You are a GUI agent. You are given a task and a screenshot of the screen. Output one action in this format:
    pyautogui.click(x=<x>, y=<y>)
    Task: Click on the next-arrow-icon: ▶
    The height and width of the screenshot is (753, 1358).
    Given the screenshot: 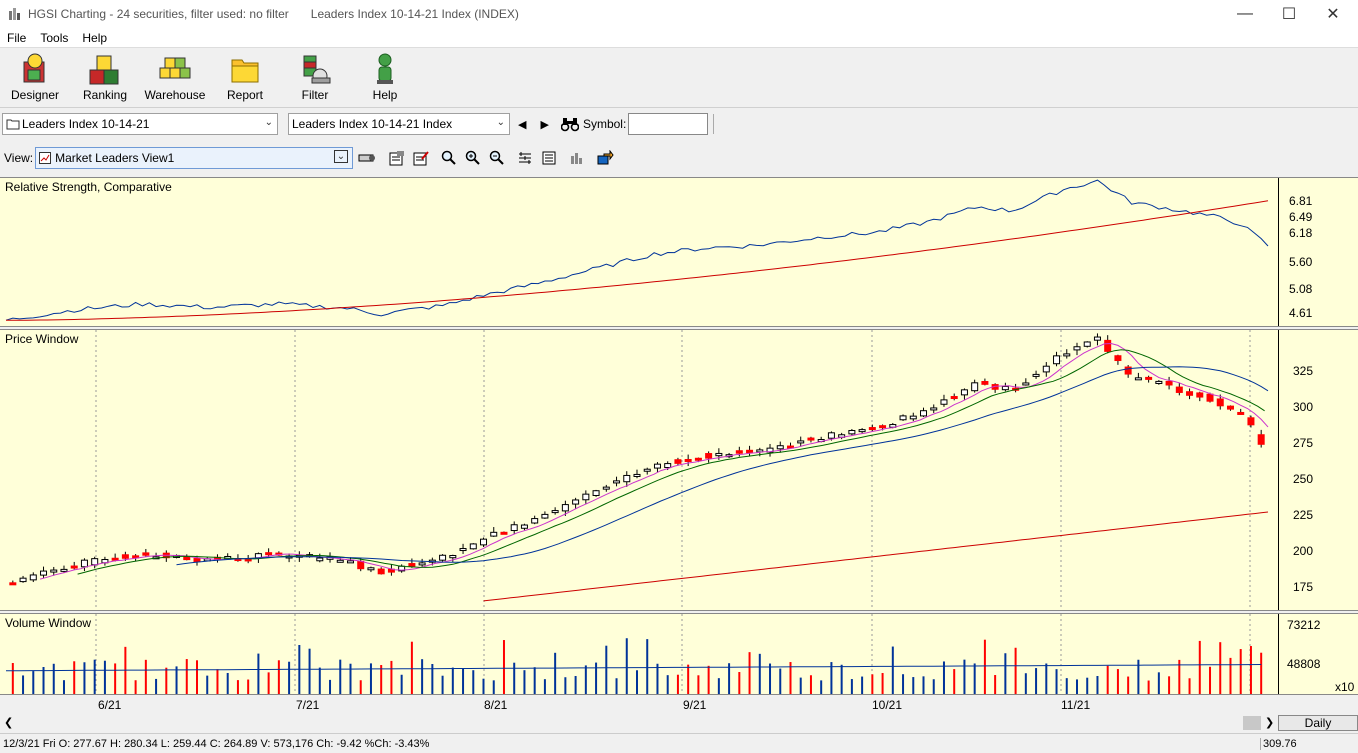 What is the action you would take?
    pyautogui.click(x=544, y=124)
    